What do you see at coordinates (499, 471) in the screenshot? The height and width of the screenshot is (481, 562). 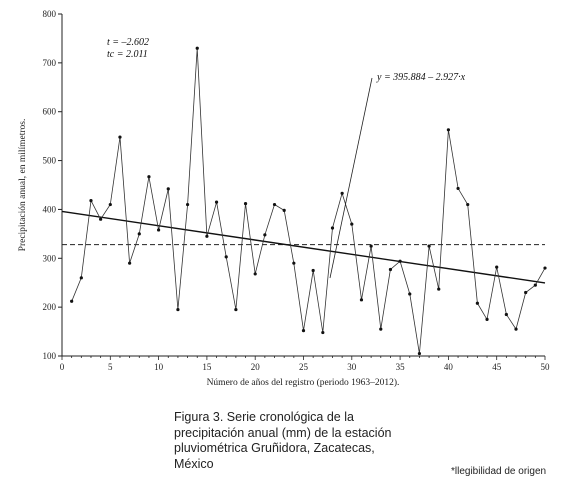 I see `legibility-note: *llegibilidad de origen` at bounding box center [499, 471].